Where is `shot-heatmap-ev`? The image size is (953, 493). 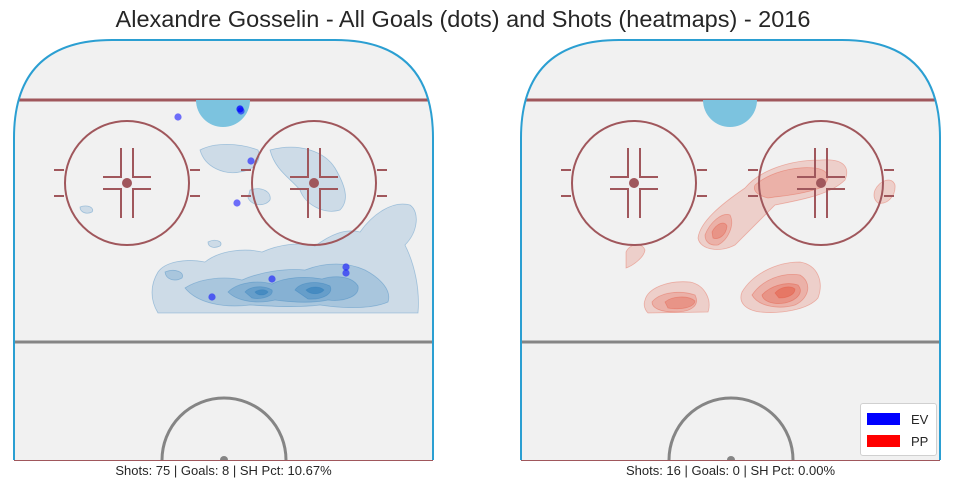 shot-heatmap-ev is located at coordinates (249, 228).